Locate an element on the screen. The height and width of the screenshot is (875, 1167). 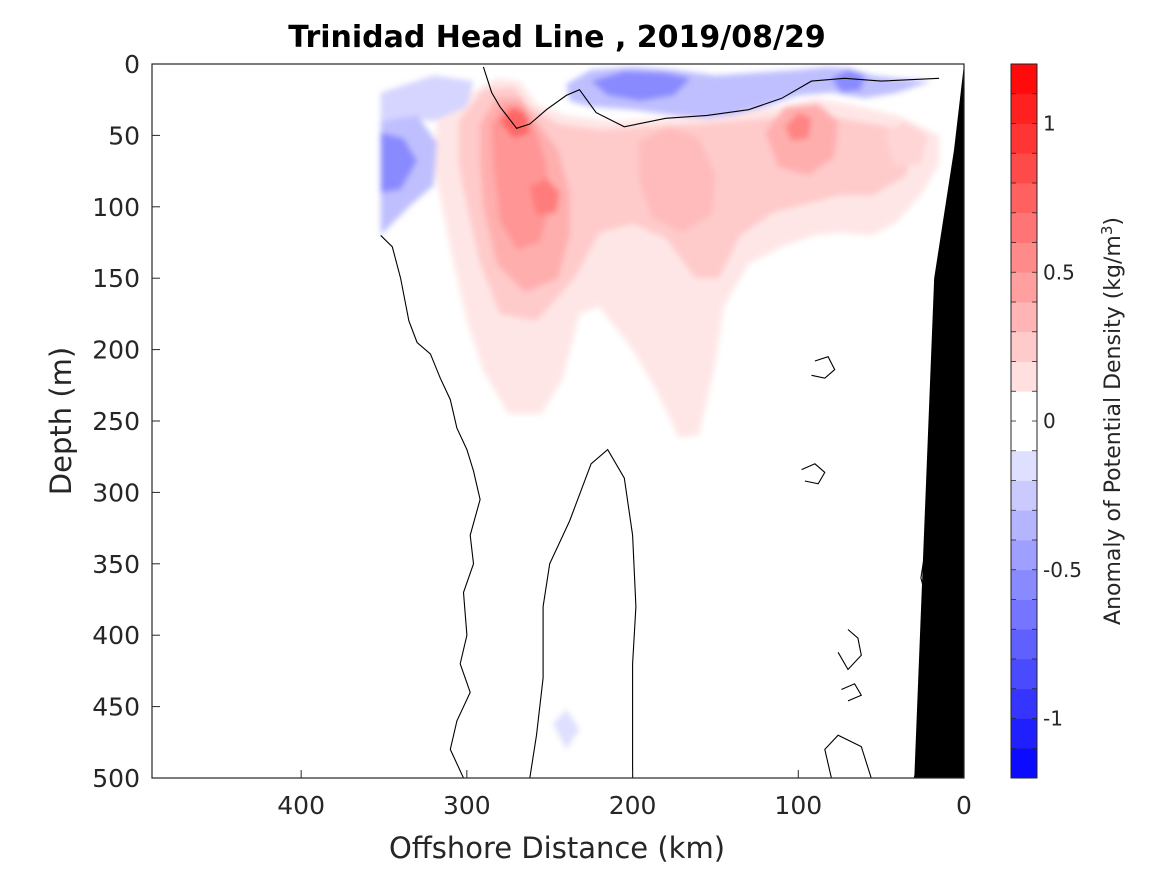
chart-title: Trinidad Head Line , 2019/08/29 is located at coordinates (556, 37).